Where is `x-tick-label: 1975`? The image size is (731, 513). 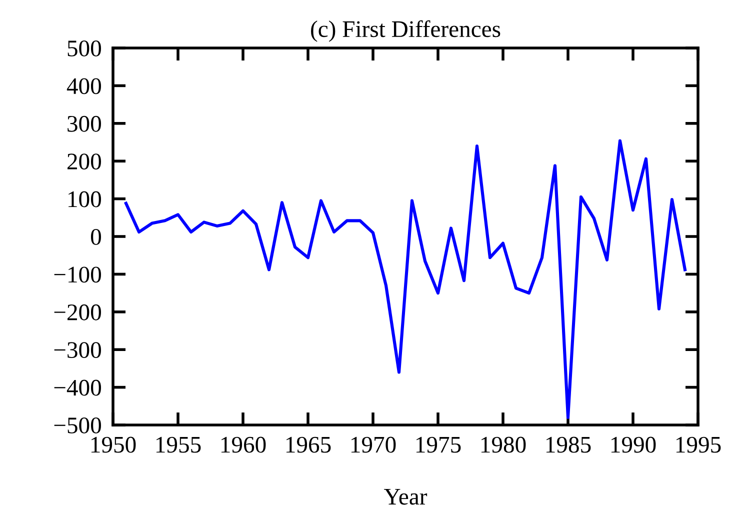 x-tick-label: 1975 is located at coordinates (438, 444).